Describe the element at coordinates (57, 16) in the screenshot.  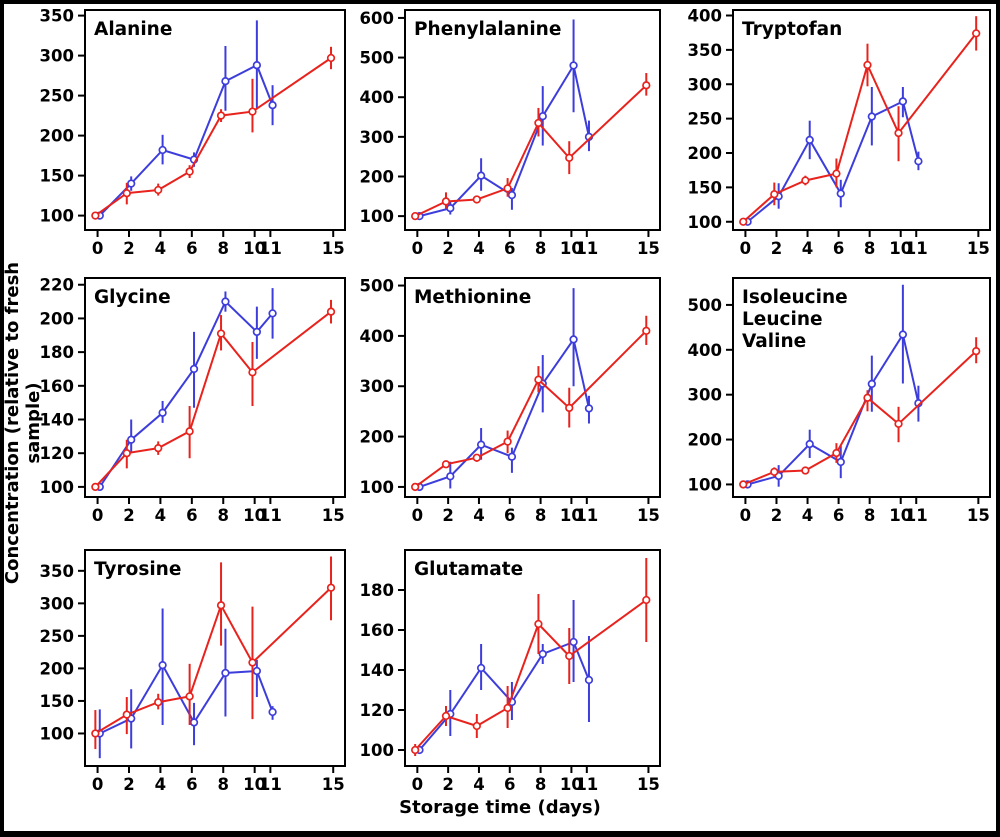
I see `y-tick-label: 350` at that location.